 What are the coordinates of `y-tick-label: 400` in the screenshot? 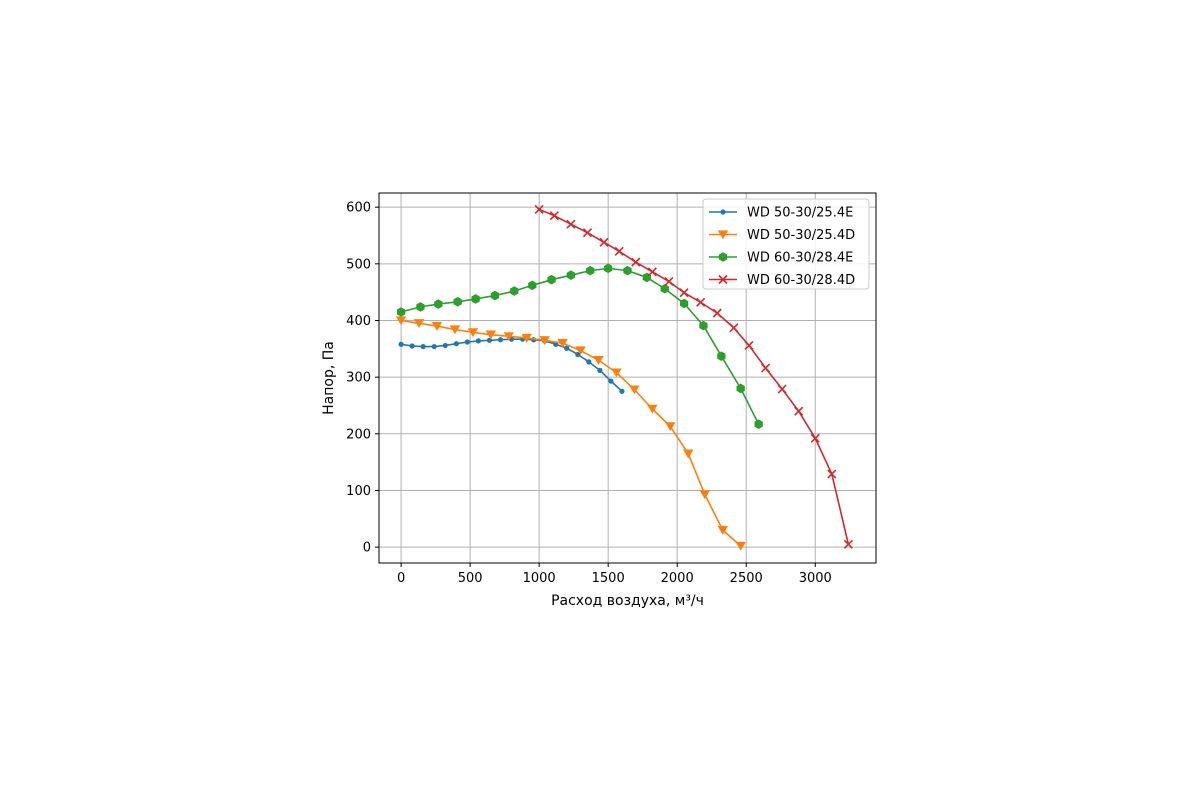 It's located at (358, 321).